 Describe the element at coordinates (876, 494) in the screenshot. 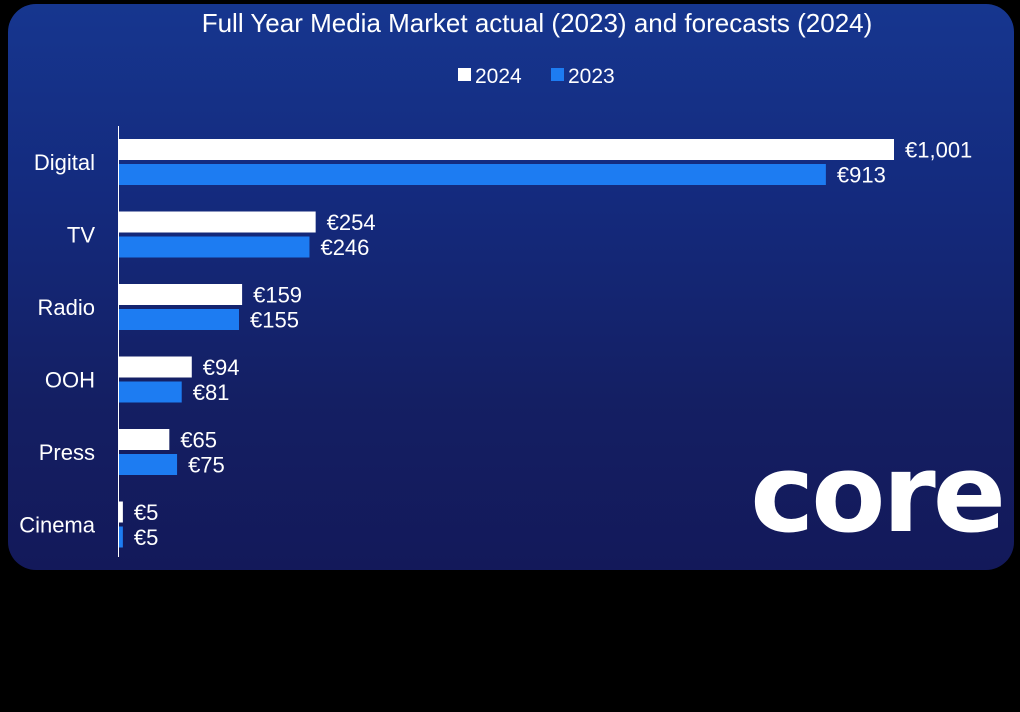

I see `core-logo: core` at that location.